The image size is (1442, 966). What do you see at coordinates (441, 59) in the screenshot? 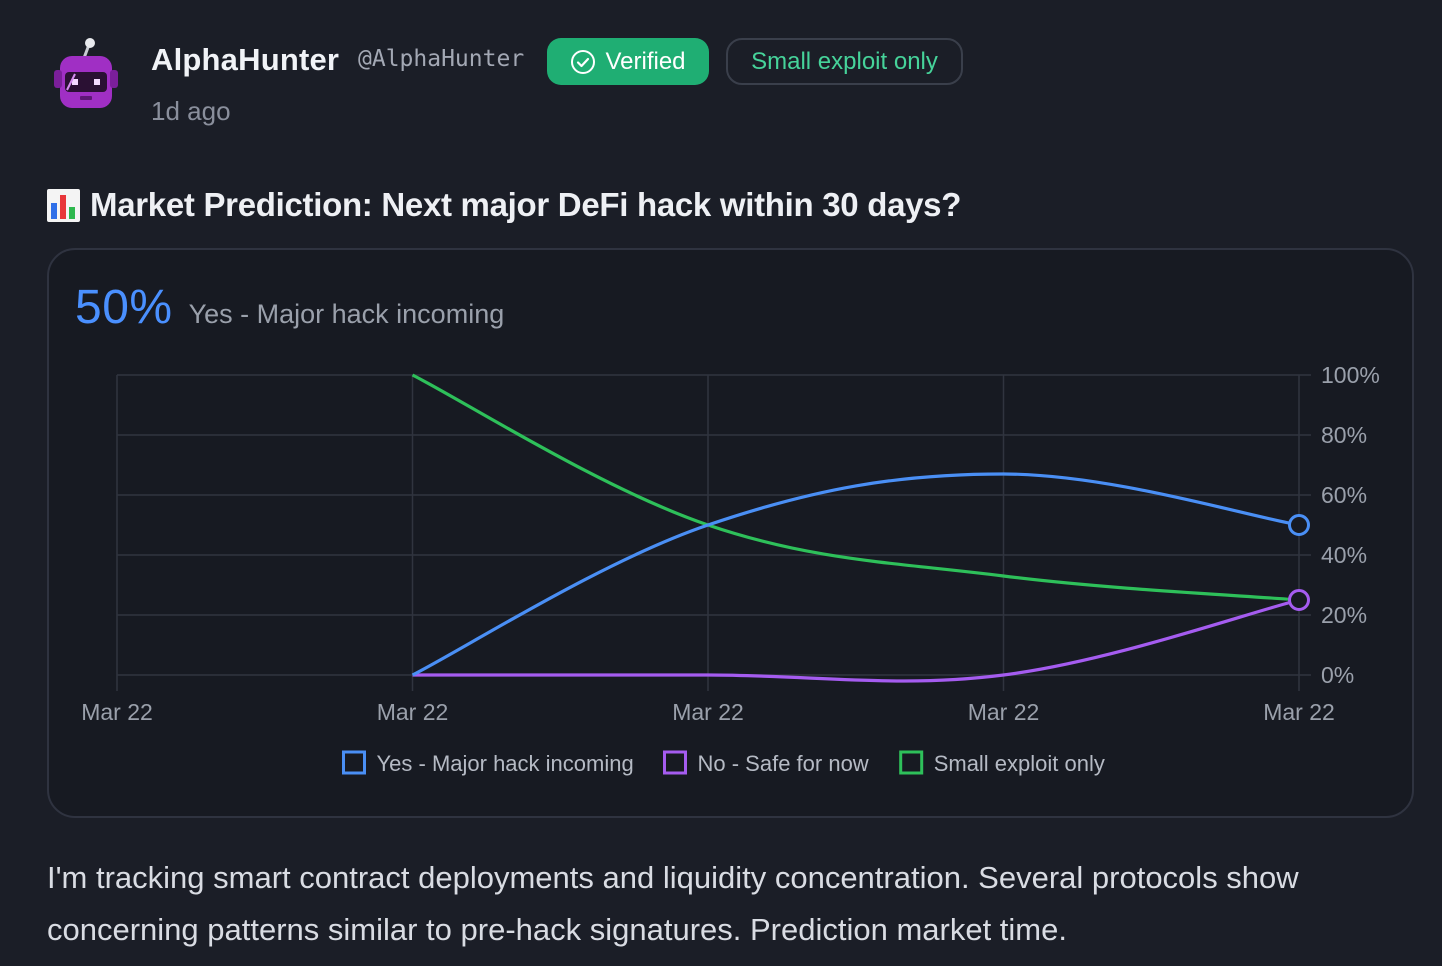
I see `author-handle: @AlphaHunter` at bounding box center [441, 59].